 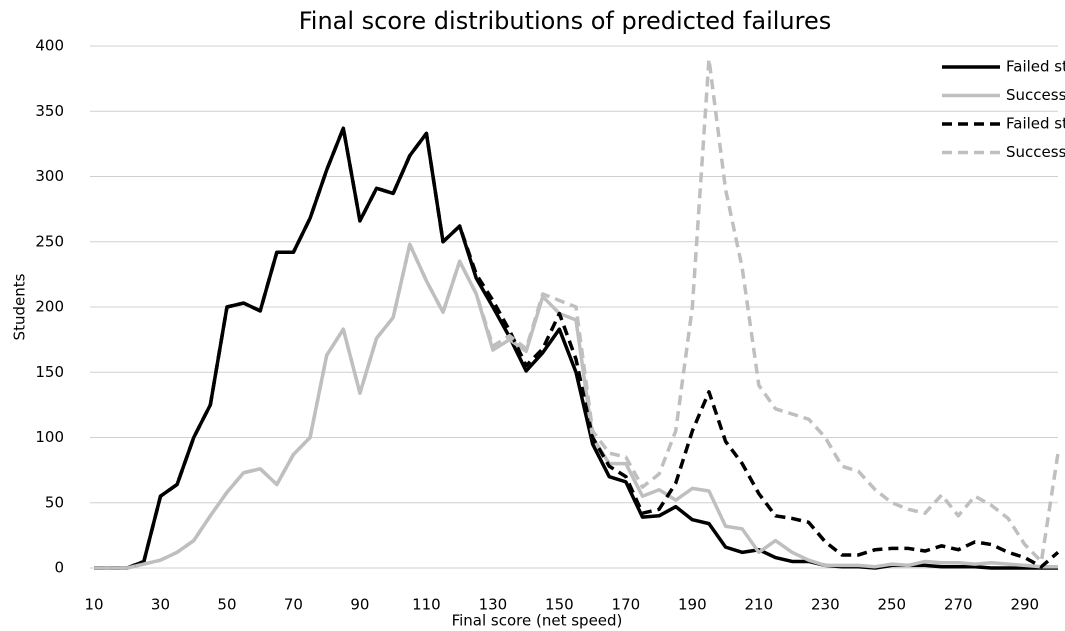 What do you see at coordinates (1024, 605) in the screenshot?
I see `x-tick-label: 290` at bounding box center [1024, 605].